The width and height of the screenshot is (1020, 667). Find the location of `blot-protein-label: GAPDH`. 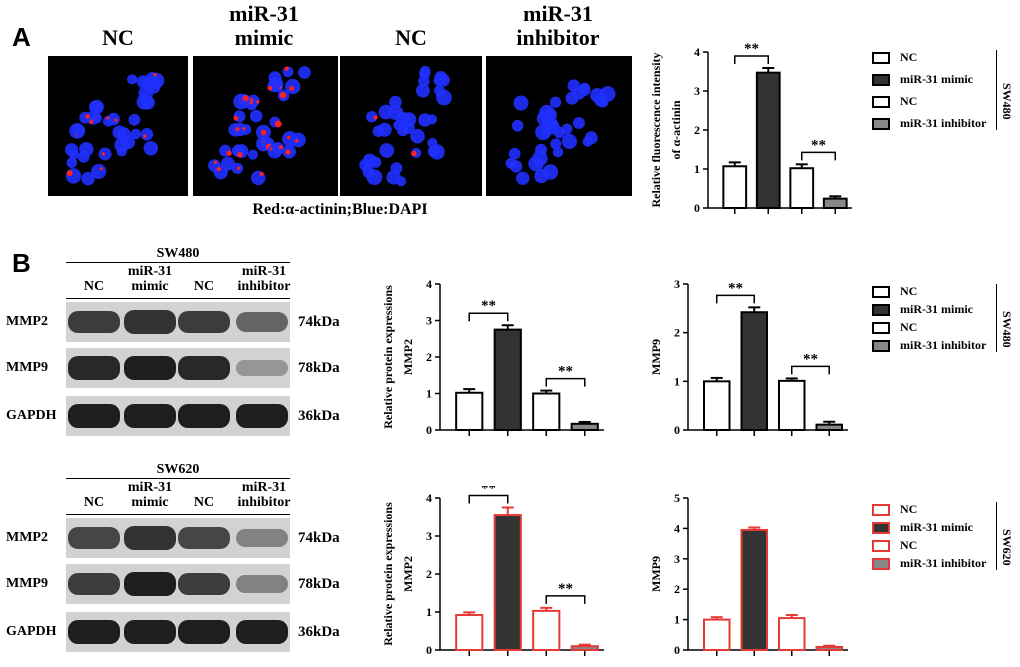

blot-protein-label: GAPDH is located at coordinates (31, 415).